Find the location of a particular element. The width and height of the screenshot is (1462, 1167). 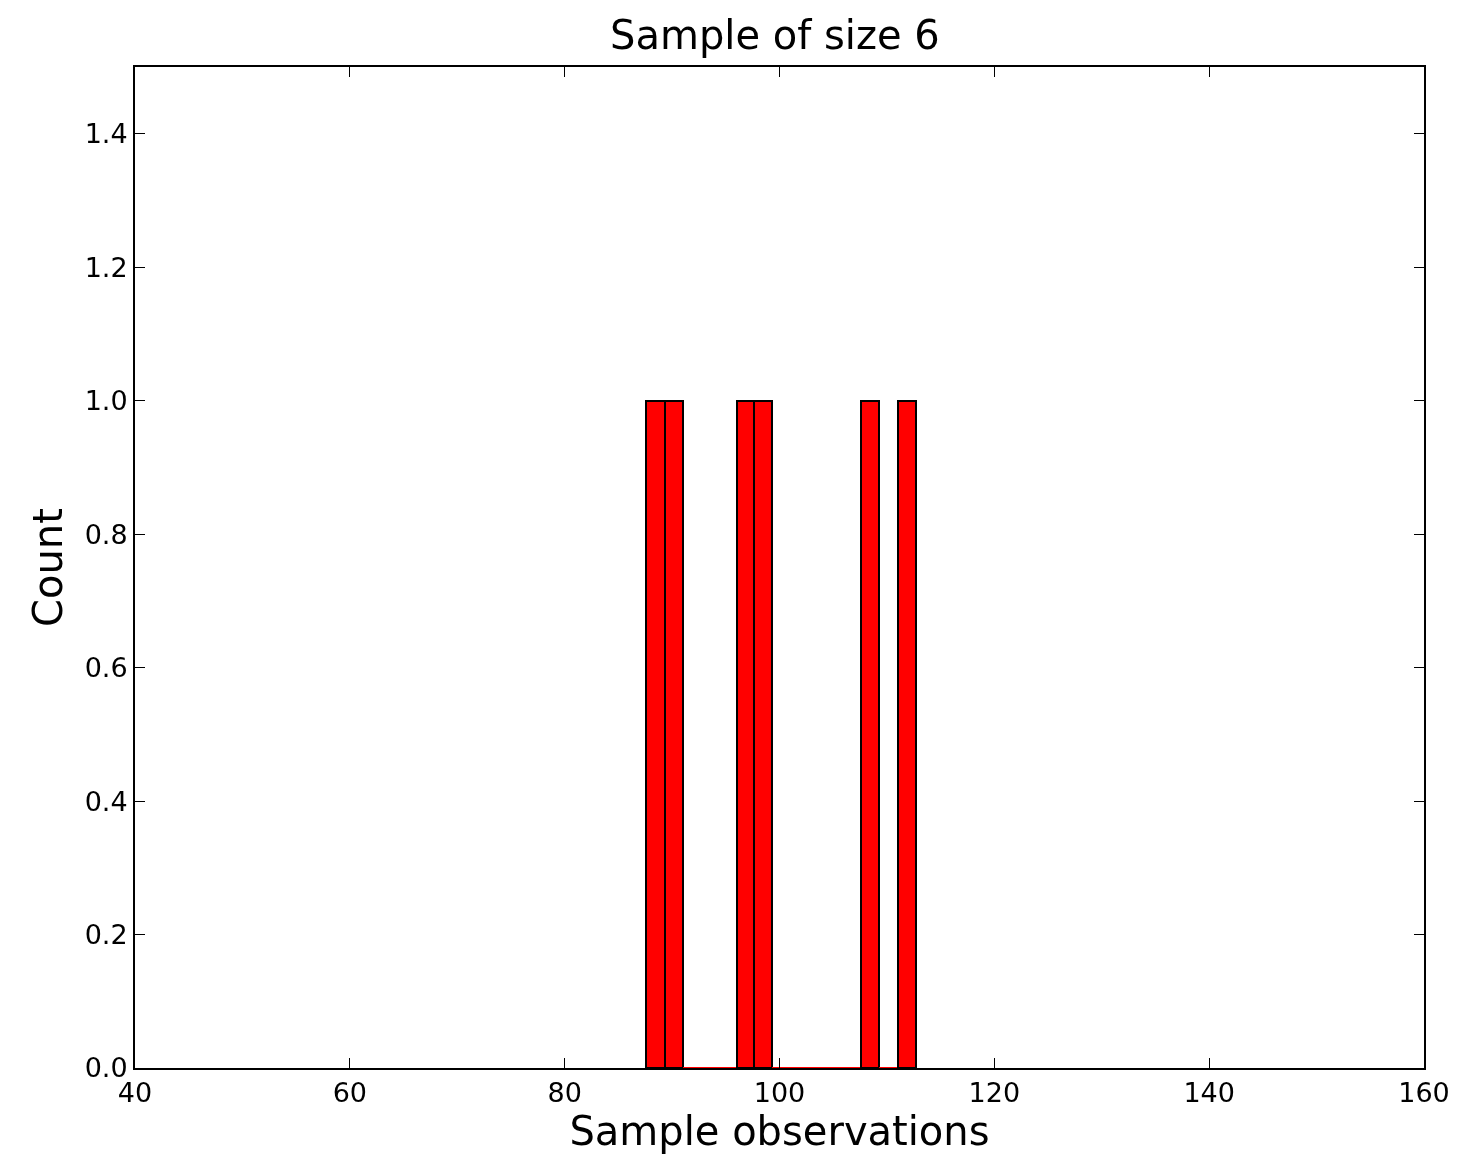

x-tick-label: 140 is located at coordinates (1209, 1093).